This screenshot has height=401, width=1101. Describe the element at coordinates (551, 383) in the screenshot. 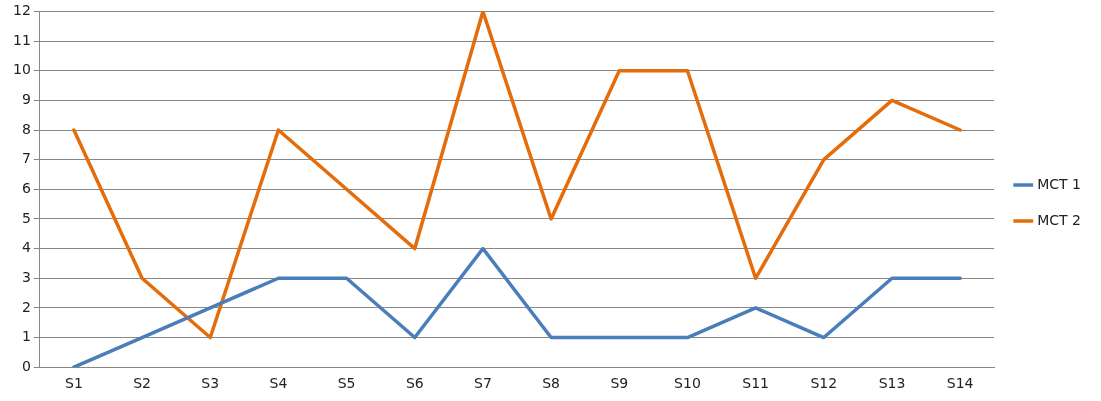

I see `x-tick-label: S8` at that location.